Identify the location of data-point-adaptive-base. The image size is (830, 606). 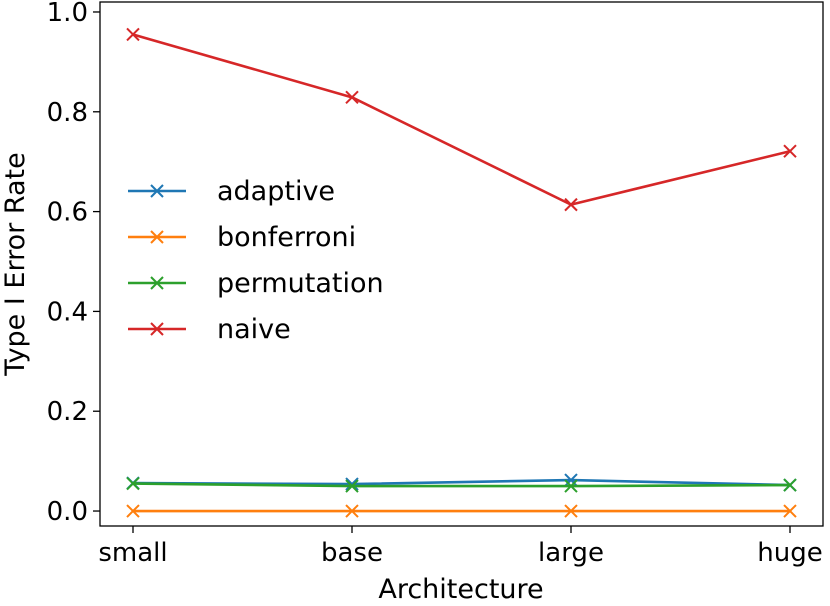
(352, 484).